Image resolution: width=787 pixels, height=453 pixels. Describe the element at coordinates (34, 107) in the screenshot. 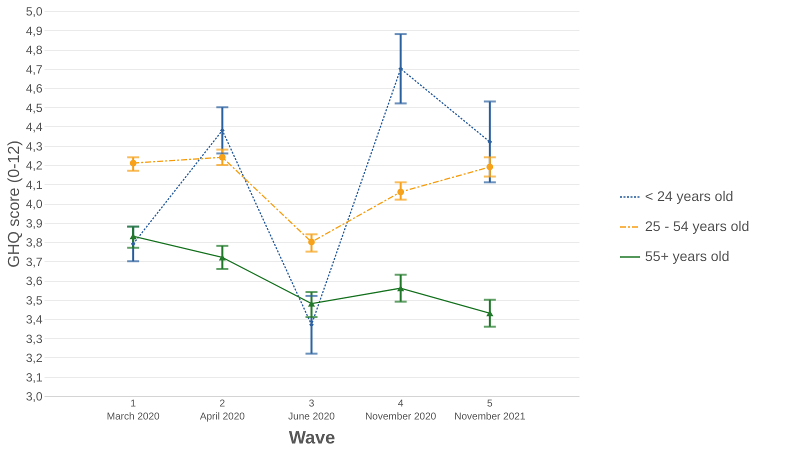

I see `y-tick-label: 4,5` at that location.